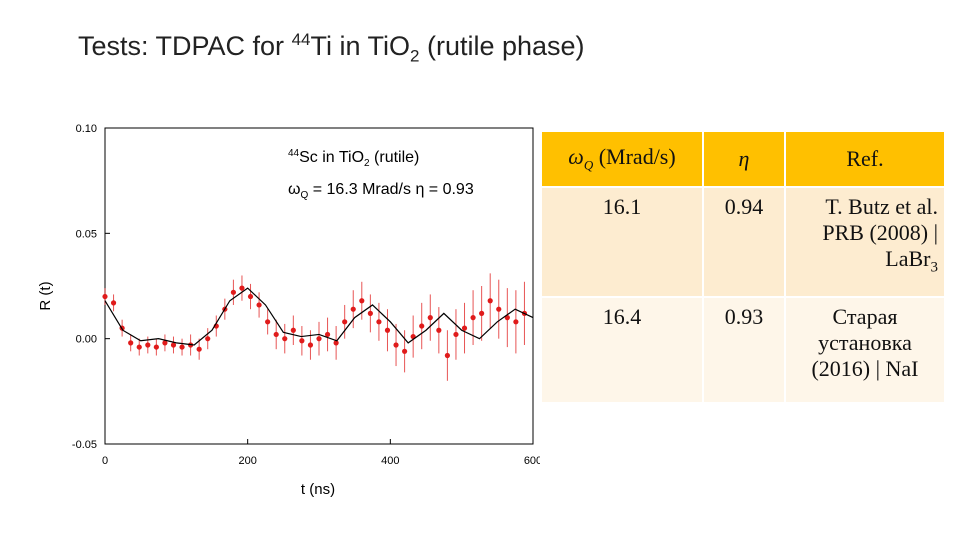 The width and height of the screenshot is (960, 540). I want to click on cell: Старая установка (2016) | NaI, so click(865, 350).